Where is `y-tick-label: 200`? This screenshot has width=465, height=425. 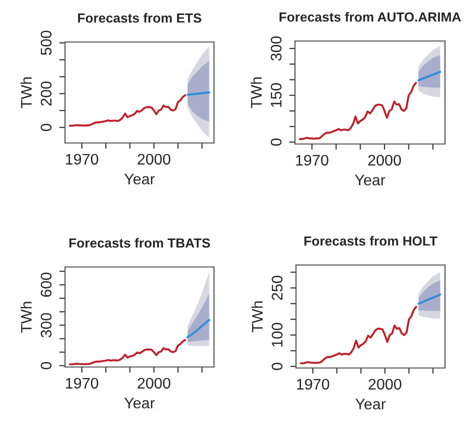
y-tick-label: 200 is located at coordinates (46, 93).